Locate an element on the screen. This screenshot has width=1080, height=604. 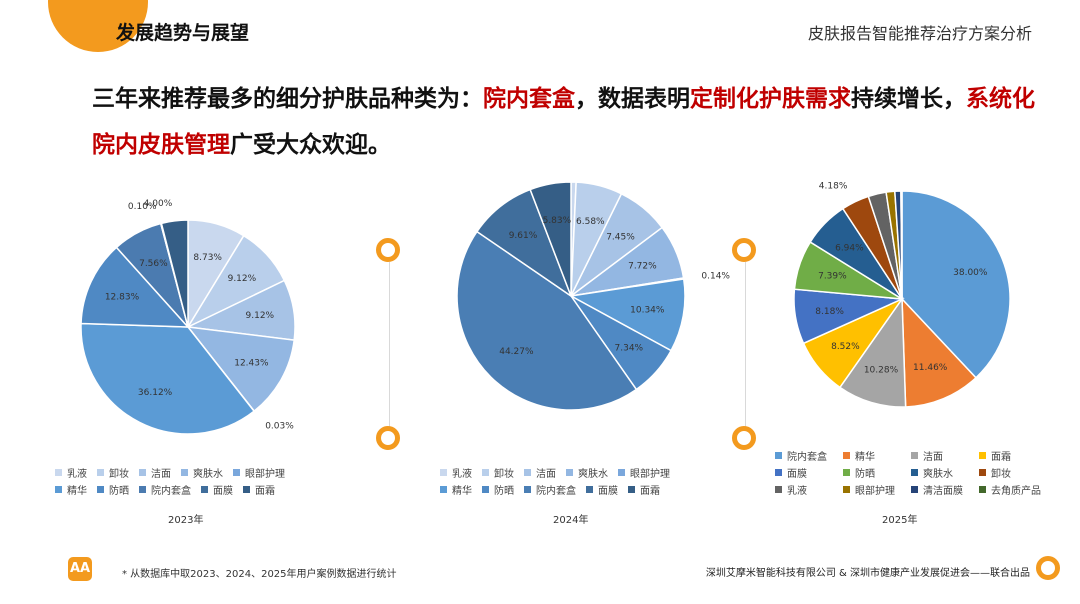
data-label: 9.61% is located at coordinates (523, 236).